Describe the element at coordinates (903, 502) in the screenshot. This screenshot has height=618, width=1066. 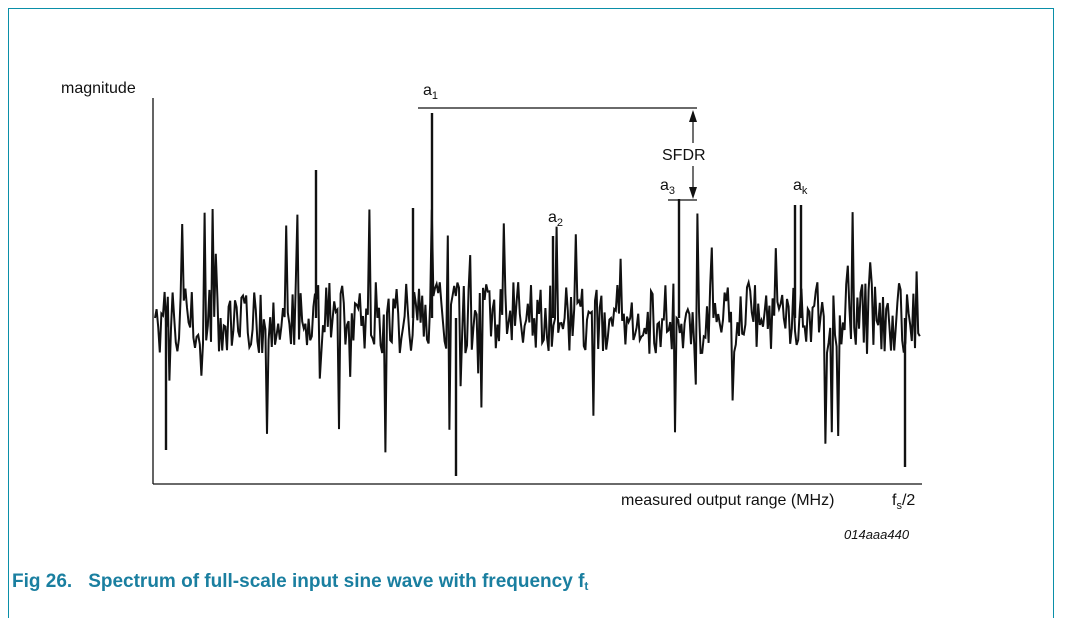
I see `x-axis-end-label: fs/2` at that location.